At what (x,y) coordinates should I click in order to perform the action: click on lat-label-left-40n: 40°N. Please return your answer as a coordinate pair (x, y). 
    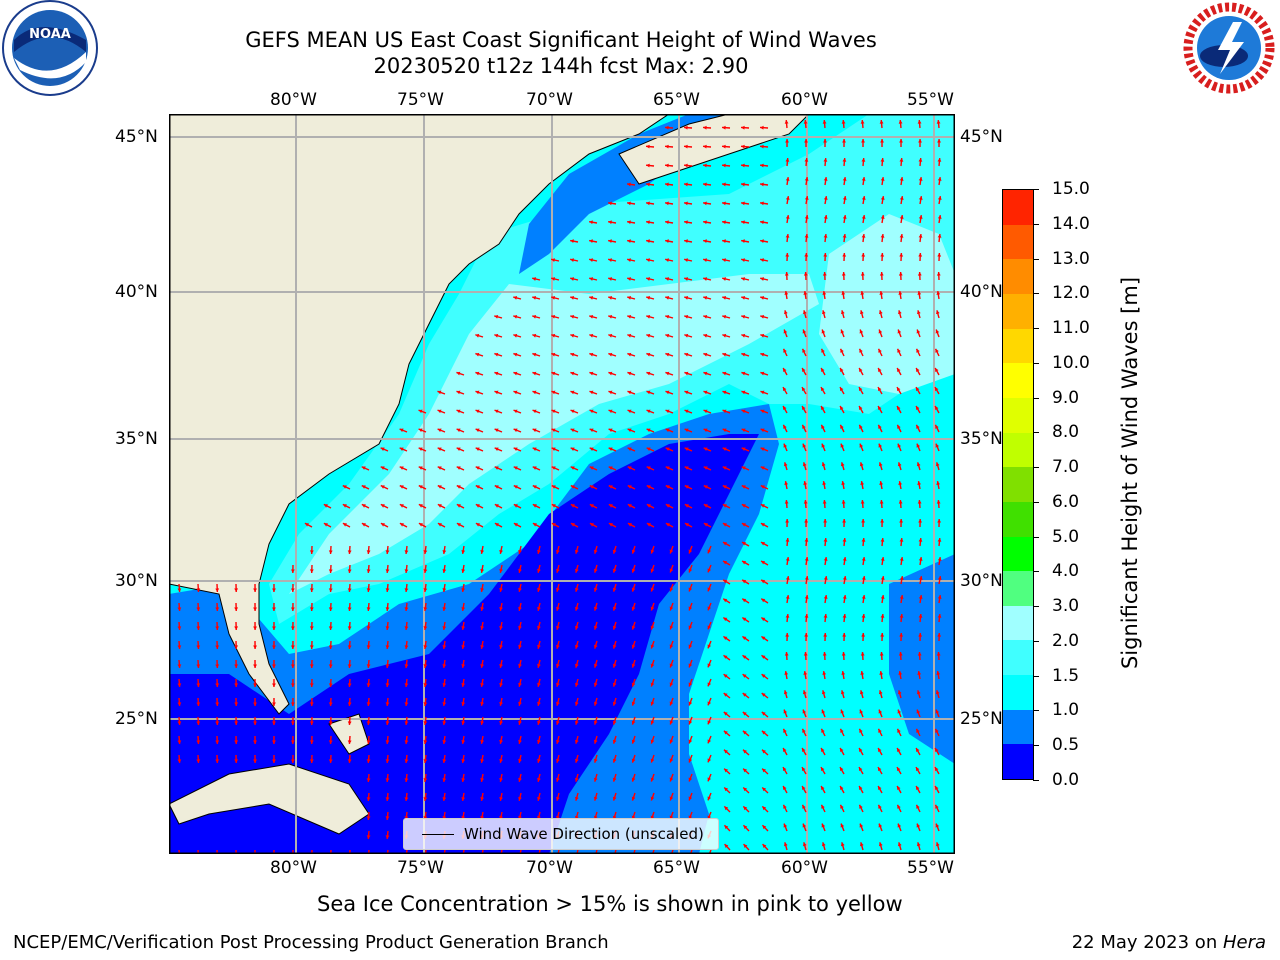
    Looking at the image, I should click on (136, 292).